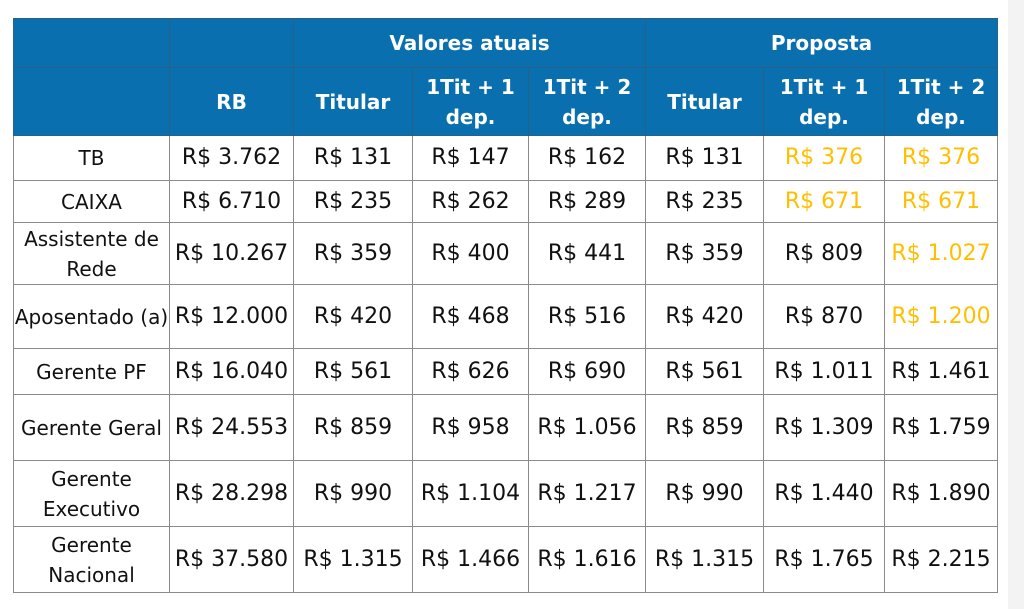 Image resolution: width=1024 pixels, height=609 pixels. What do you see at coordinates (824, 316) in the screenshot?
I see `value-cell: R$ 870` at bounding box center [824, 316].